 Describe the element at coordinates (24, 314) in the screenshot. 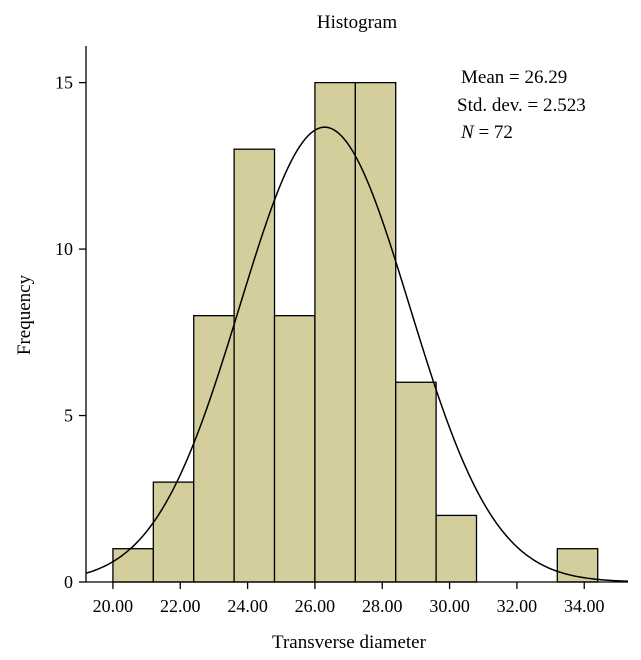

I see `y-axis-label: Frequency` at that location.